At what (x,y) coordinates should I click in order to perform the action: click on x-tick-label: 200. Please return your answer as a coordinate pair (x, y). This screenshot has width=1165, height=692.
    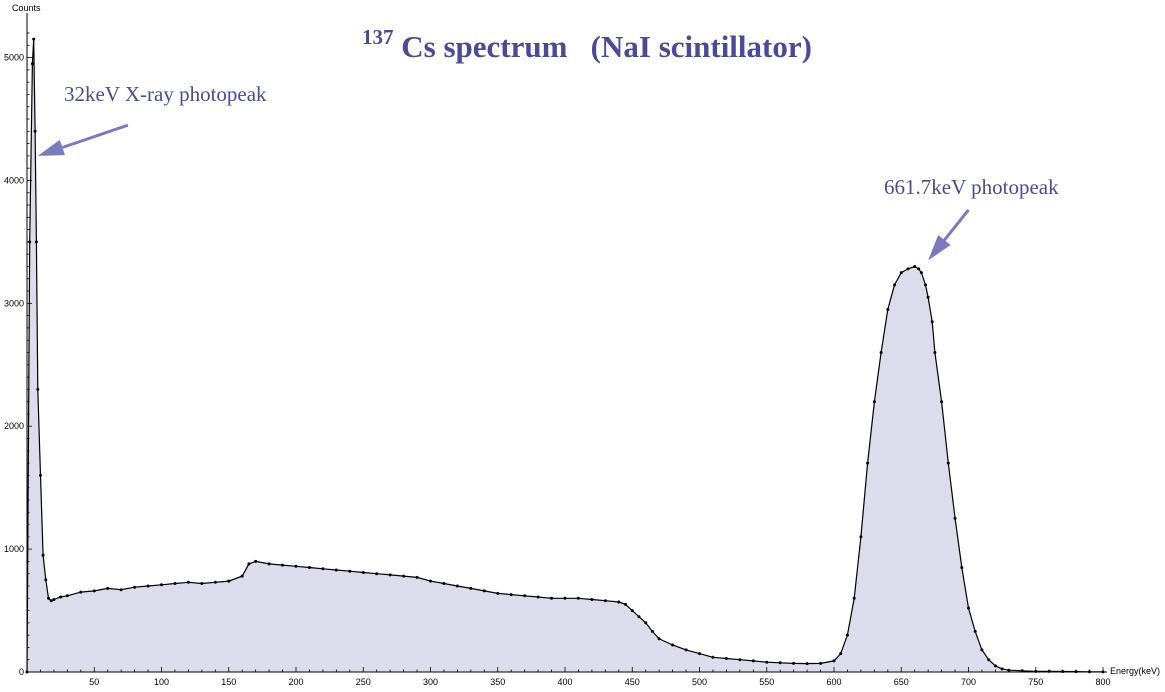
    Looking at the image, I should click on (295, 682).